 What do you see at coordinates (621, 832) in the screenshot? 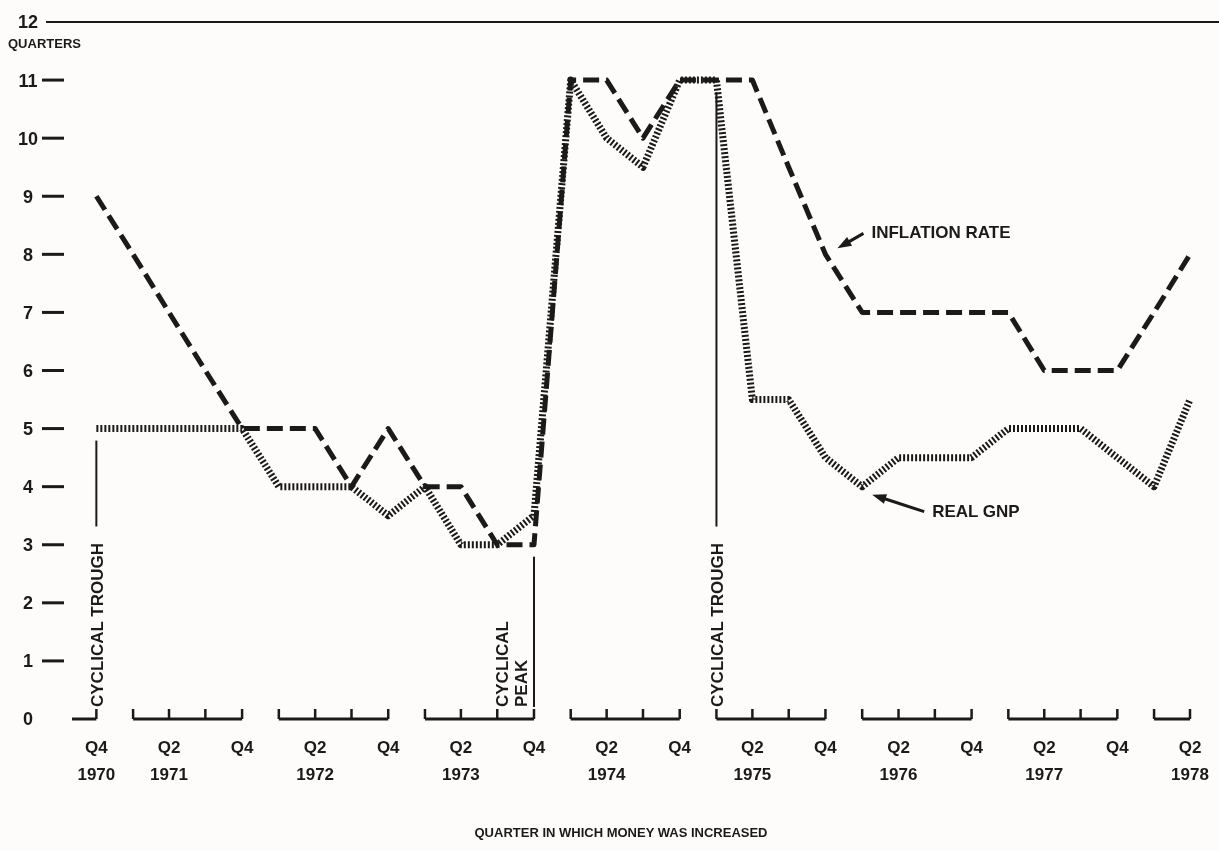
I see `x-axis-title: QUARTER IN WHICH MONEY WAS INCREASED` at bounding box center [621, 832].